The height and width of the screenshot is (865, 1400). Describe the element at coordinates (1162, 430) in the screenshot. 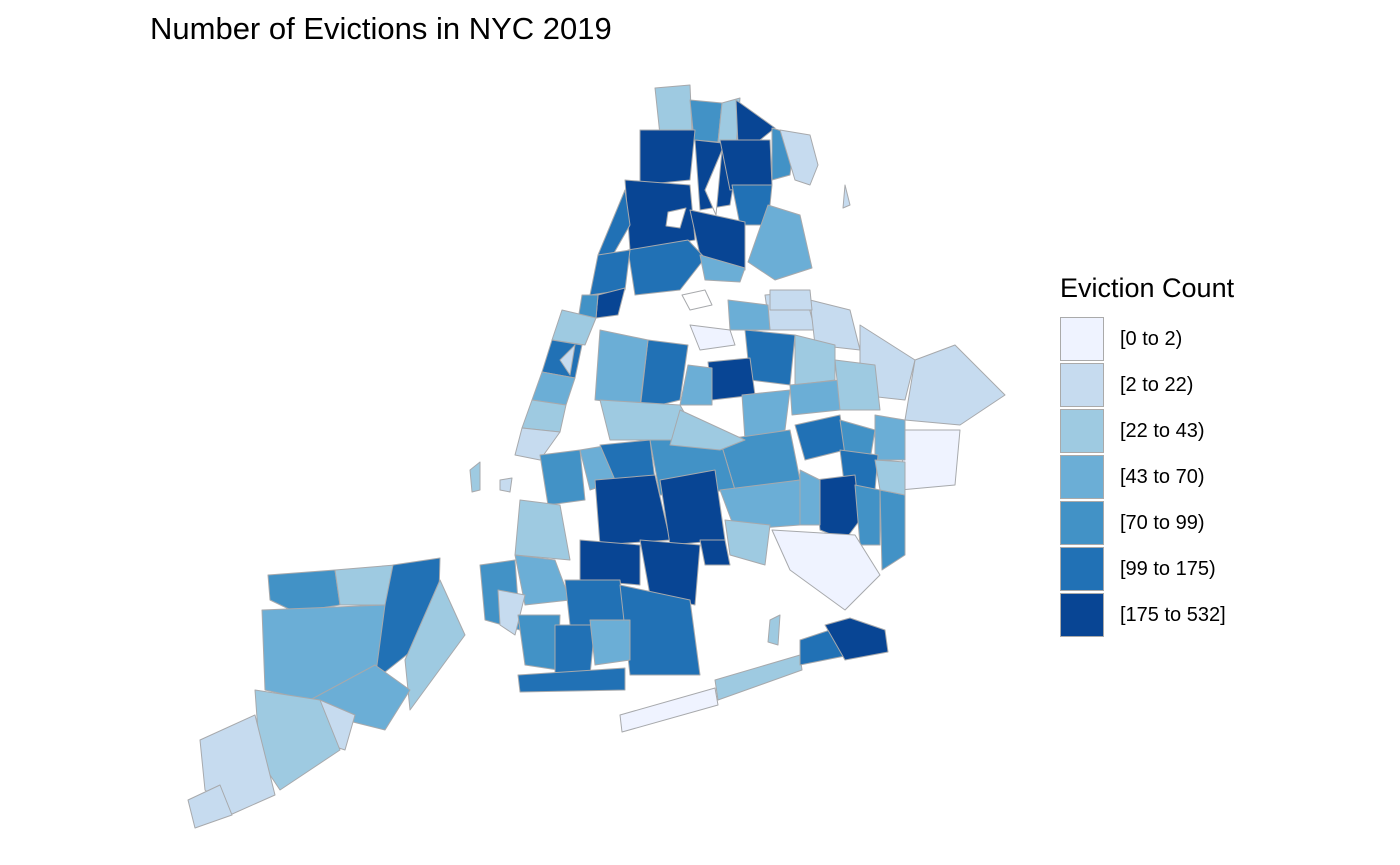

I see `legend-label: [22 to 43)` at that location.